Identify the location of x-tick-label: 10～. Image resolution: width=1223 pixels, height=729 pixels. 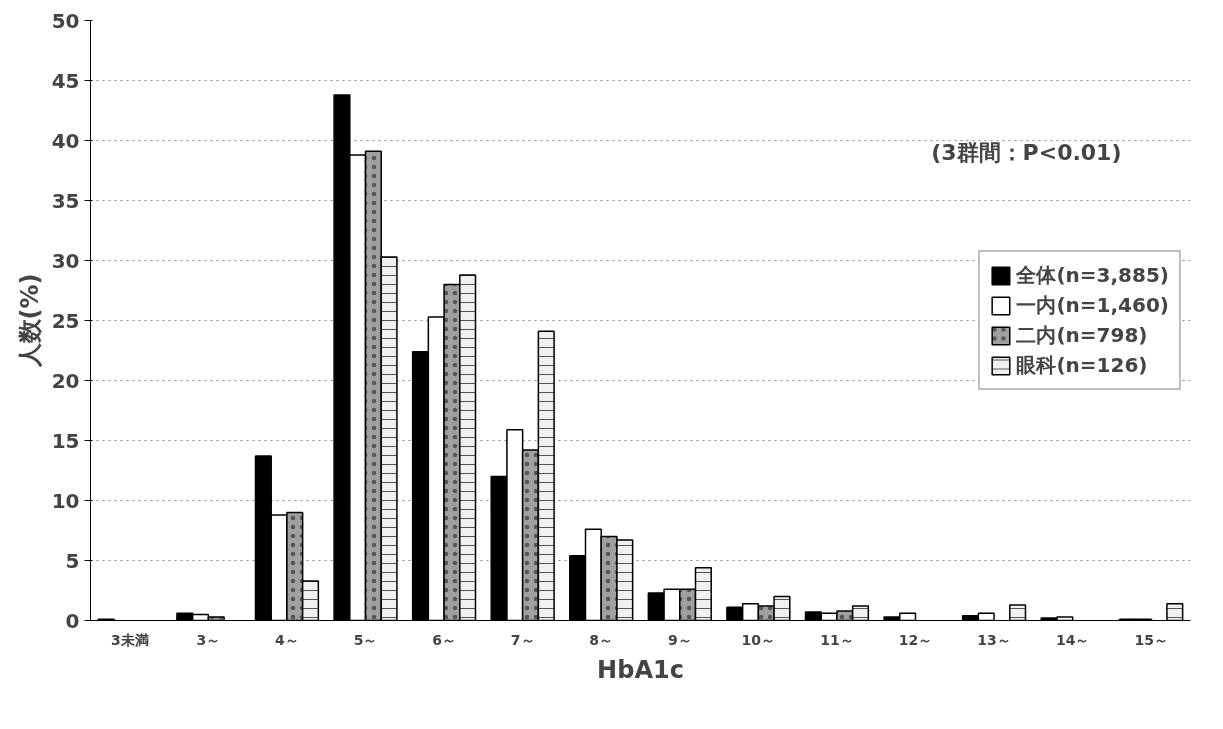
(758, 639).